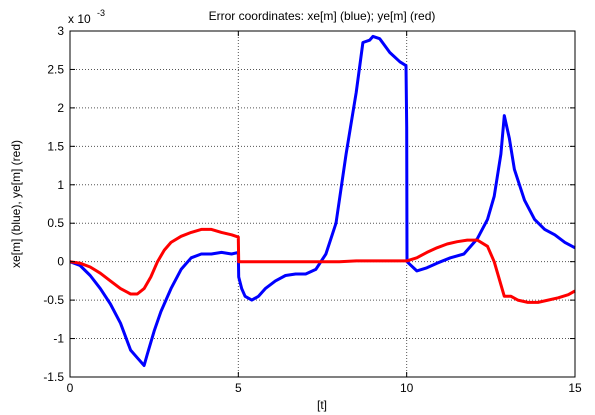  Describe the element at coordinates (55, 146) in the screenshot. I see `y-tick-label: 1.5` at that location.